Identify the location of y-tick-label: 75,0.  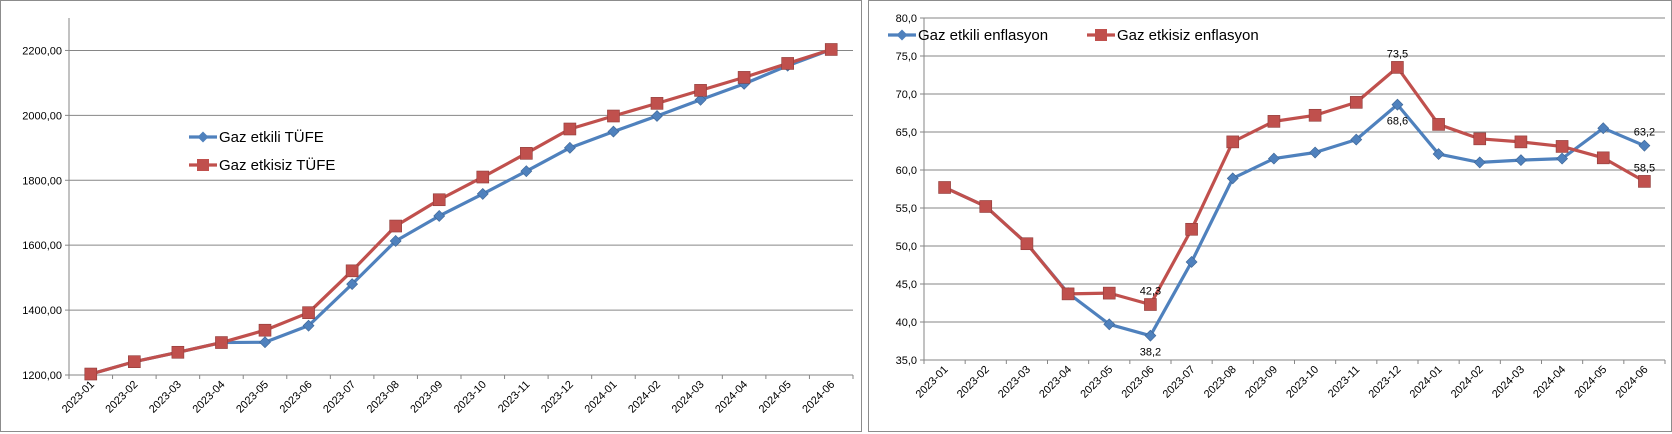
(906, 57).